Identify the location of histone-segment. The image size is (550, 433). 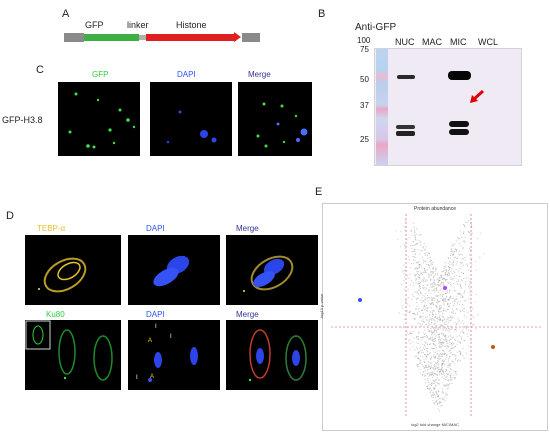
(191, 37).